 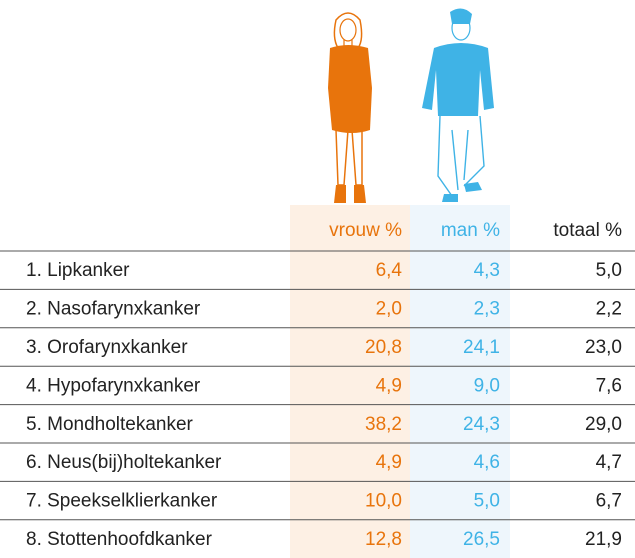 What do you see at coordinates (389, 270) in the screenshot?
I see `cell-value: 6,4` at bounding box center [389, 270].